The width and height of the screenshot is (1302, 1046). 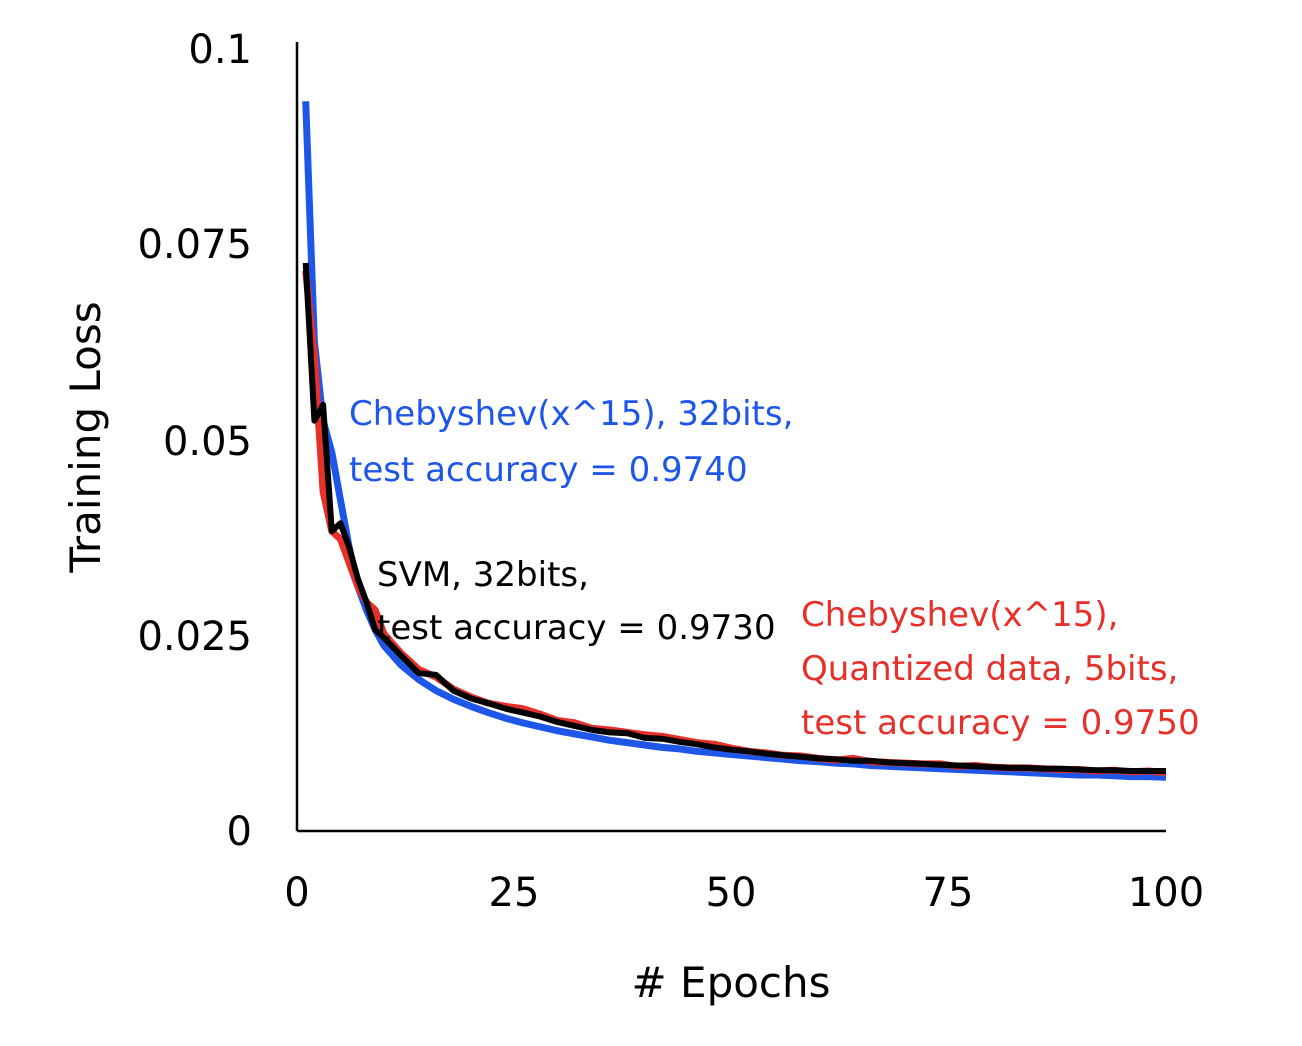 I want to click on annotation-line: Chebyshev(x^15), 32bits,, so click(x=571, y=414).